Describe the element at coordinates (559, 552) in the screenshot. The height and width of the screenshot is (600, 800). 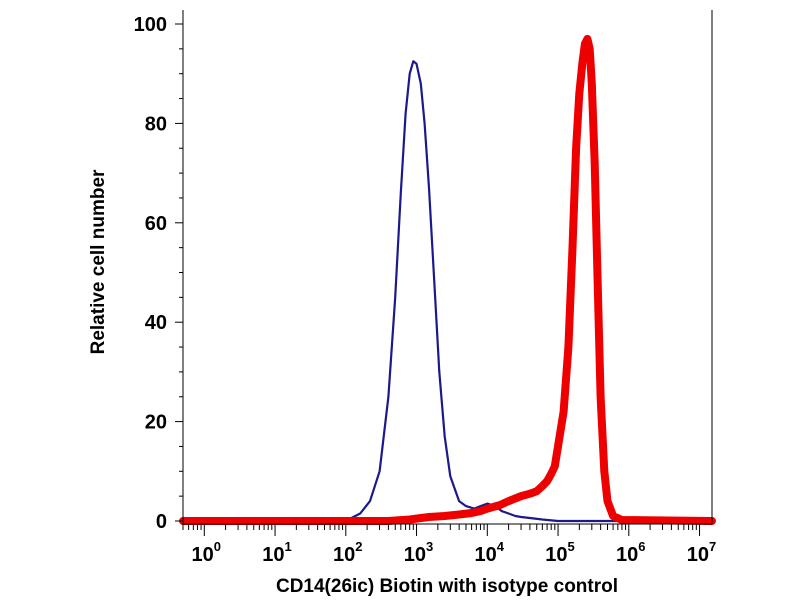
I see `x-tick-label: 10⁵` at that location.